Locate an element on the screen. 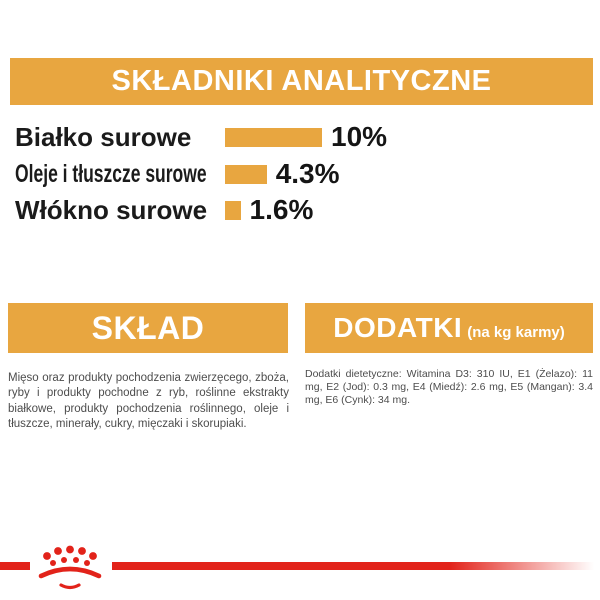  chart-label-fats: Oleje i tłuszcze surowe is located at coordinates (111, 173).